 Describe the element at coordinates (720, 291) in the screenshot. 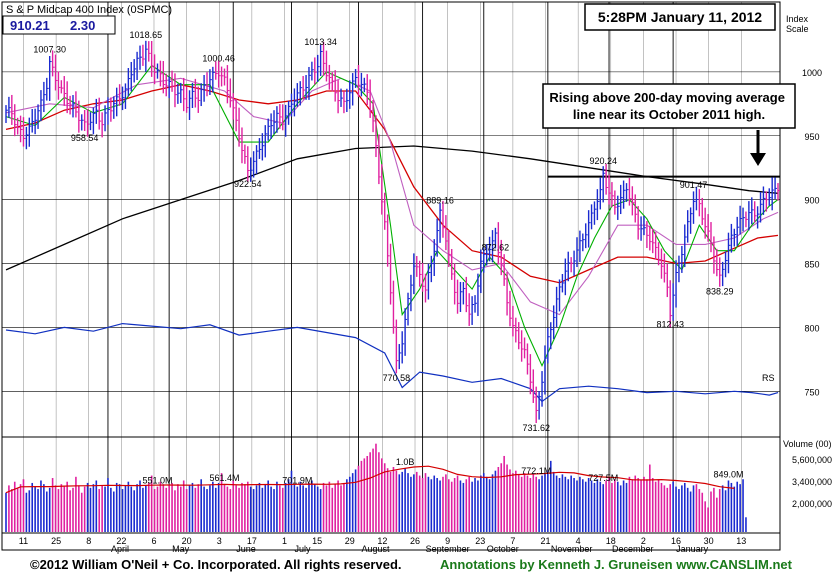

I see `price-label: 838.29` at that location.